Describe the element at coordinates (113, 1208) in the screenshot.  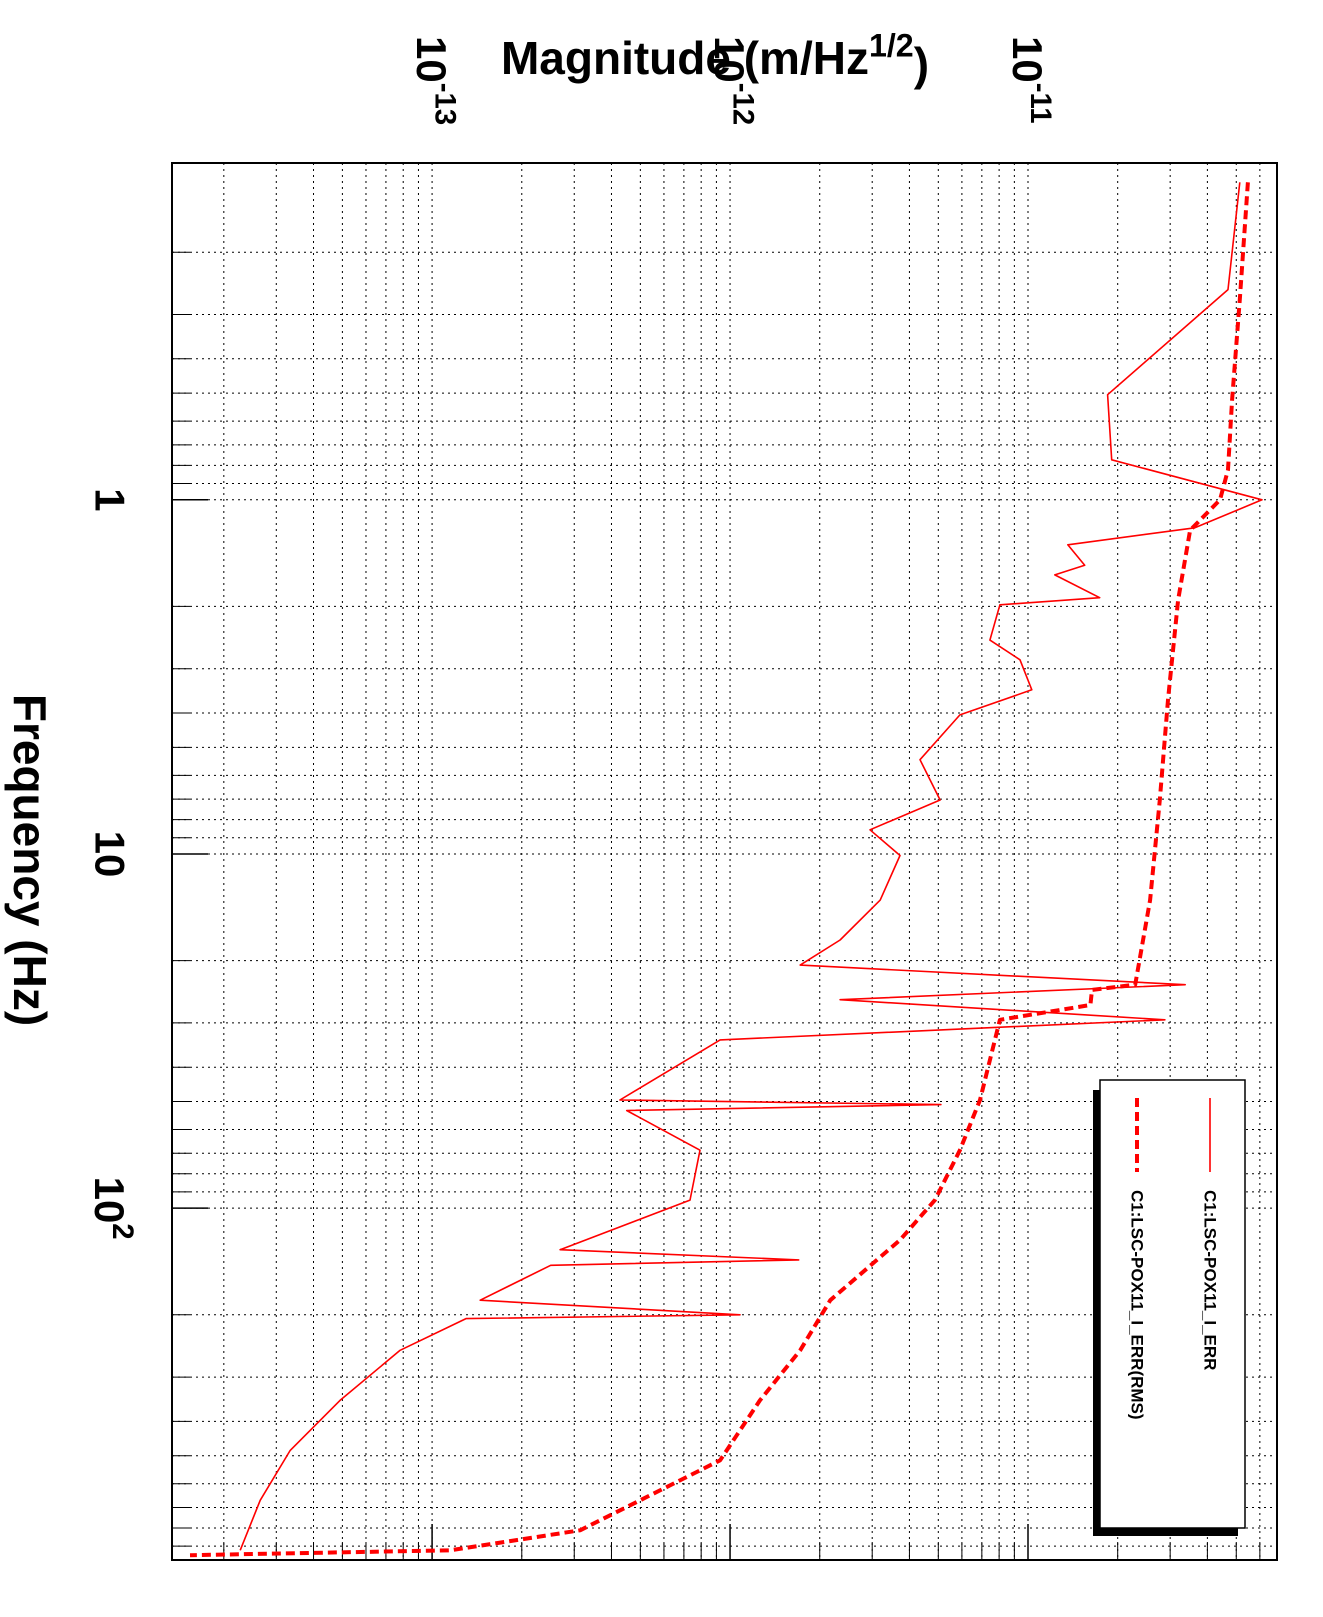
I see `x-tick-label: 102` at that location.